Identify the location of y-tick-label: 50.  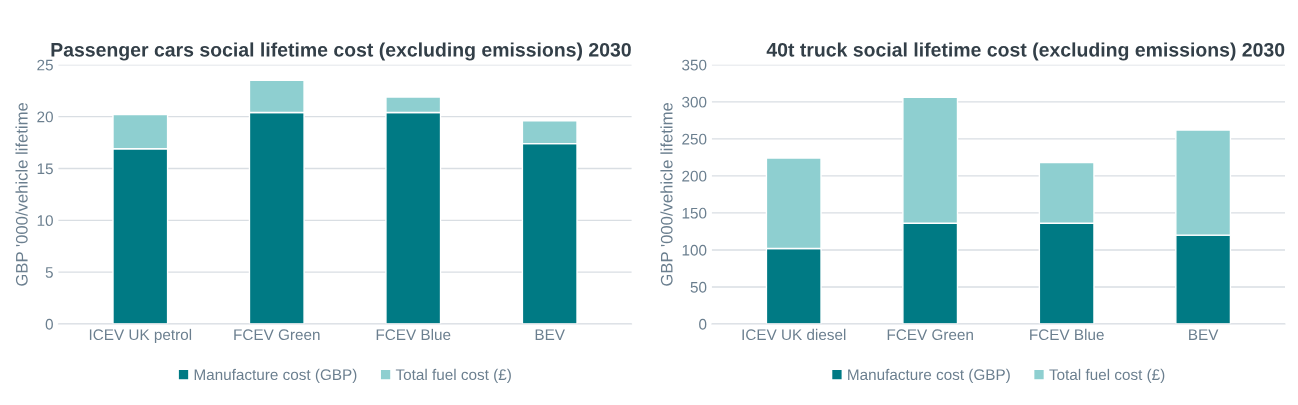
(698, 287).